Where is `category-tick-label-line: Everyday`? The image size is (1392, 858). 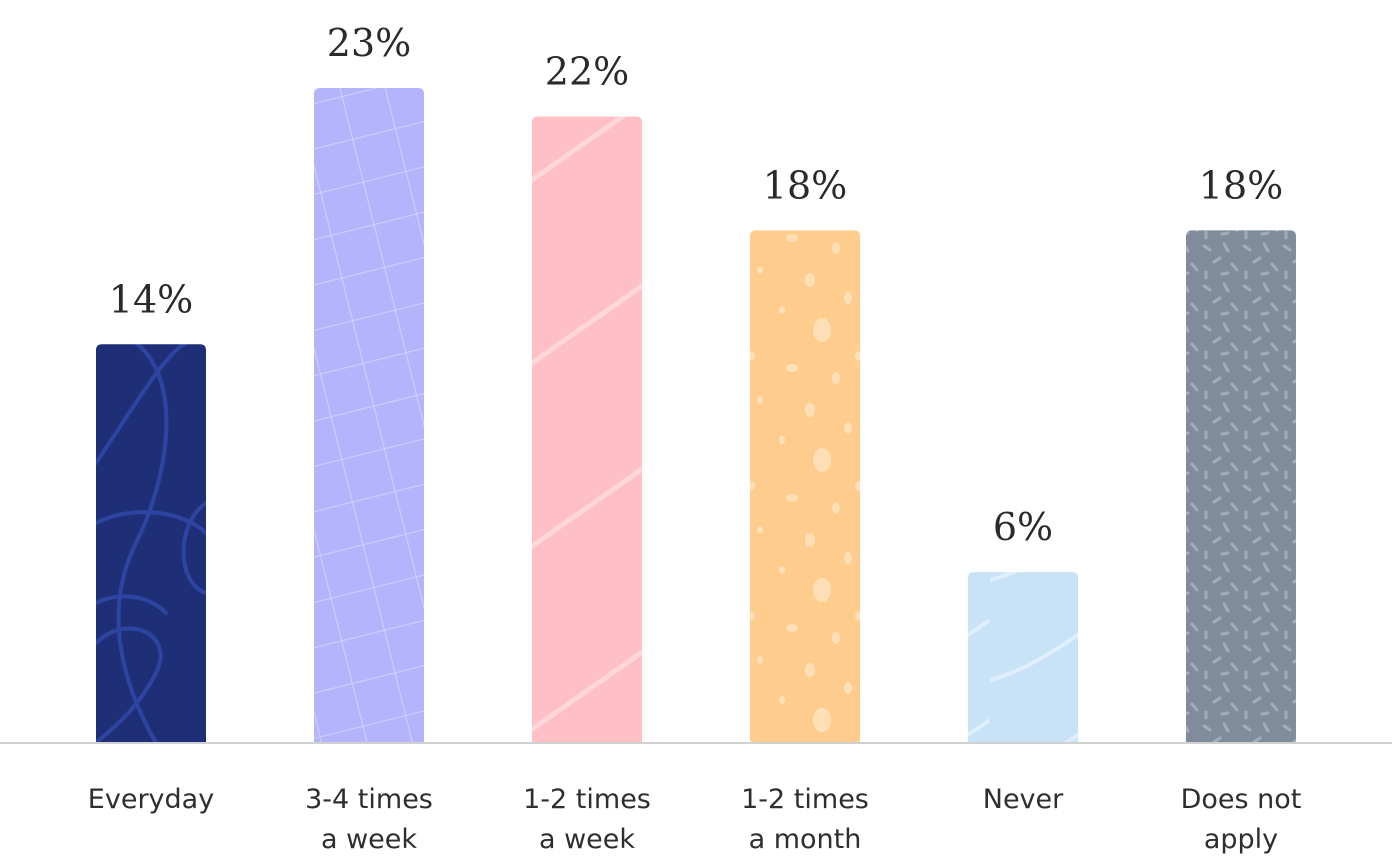
category-tick-label-line: Everyday is located at coordinates (151, 799).